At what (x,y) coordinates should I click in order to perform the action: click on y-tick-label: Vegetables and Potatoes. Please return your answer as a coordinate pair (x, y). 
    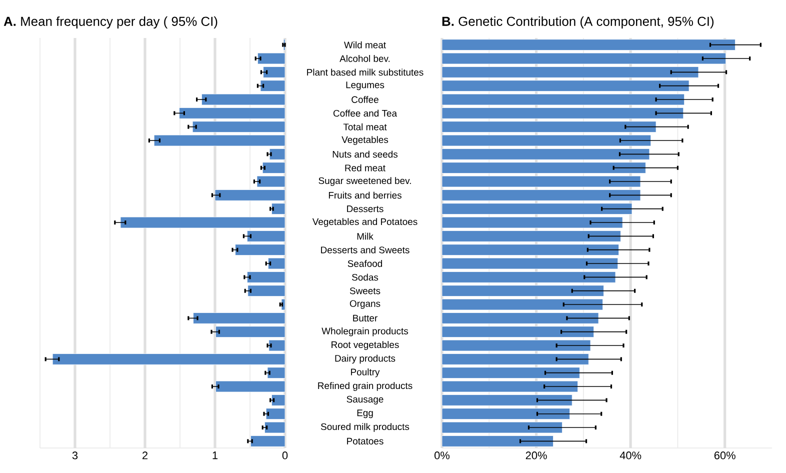
    Looking at the image, I should click on (365, 222).